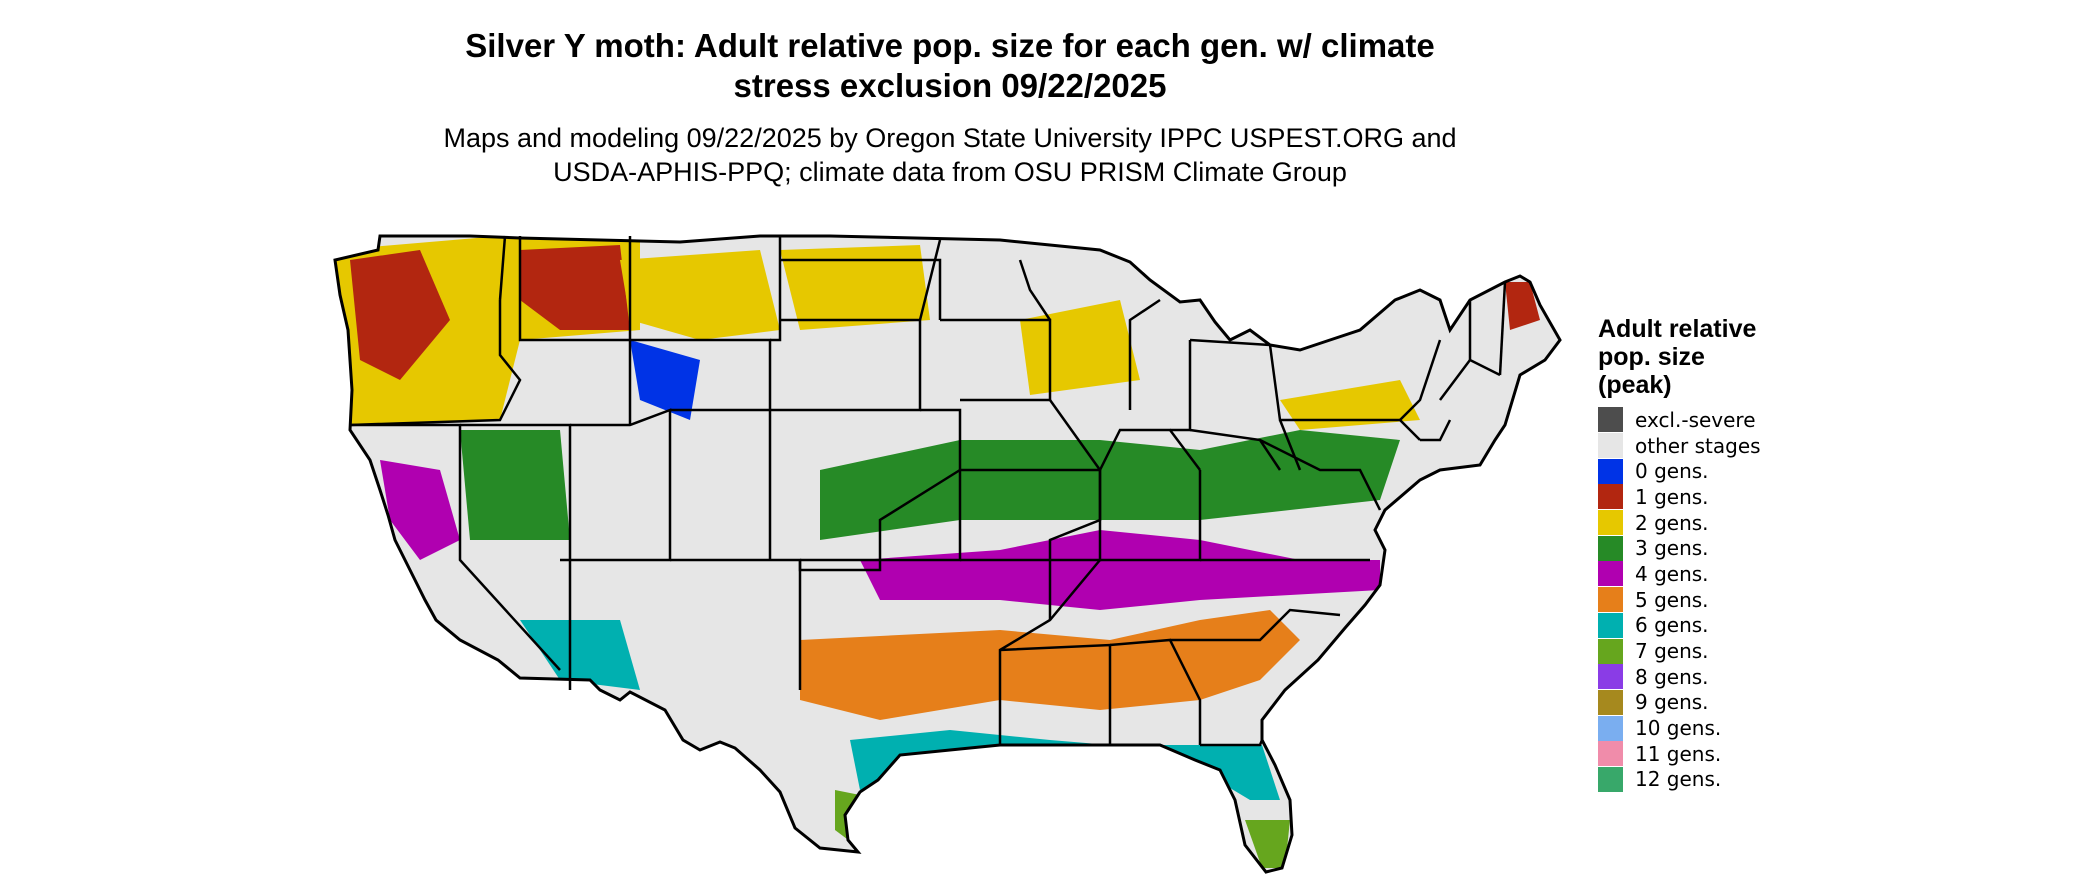 This screenshot has height=892, width=2100. Describe the element at coordinates (1748, 548) in the screenshot. I see `legend-item: 3 gens.` at that location.